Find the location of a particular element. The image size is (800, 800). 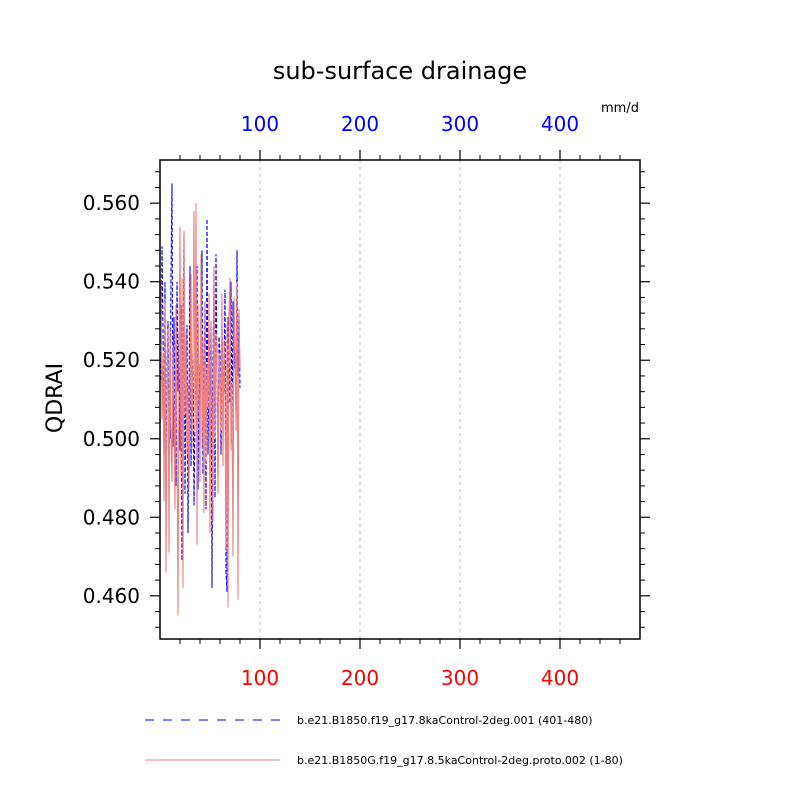

x-tick-label-bottom-0: 100 is located at coordinates (260, 678).